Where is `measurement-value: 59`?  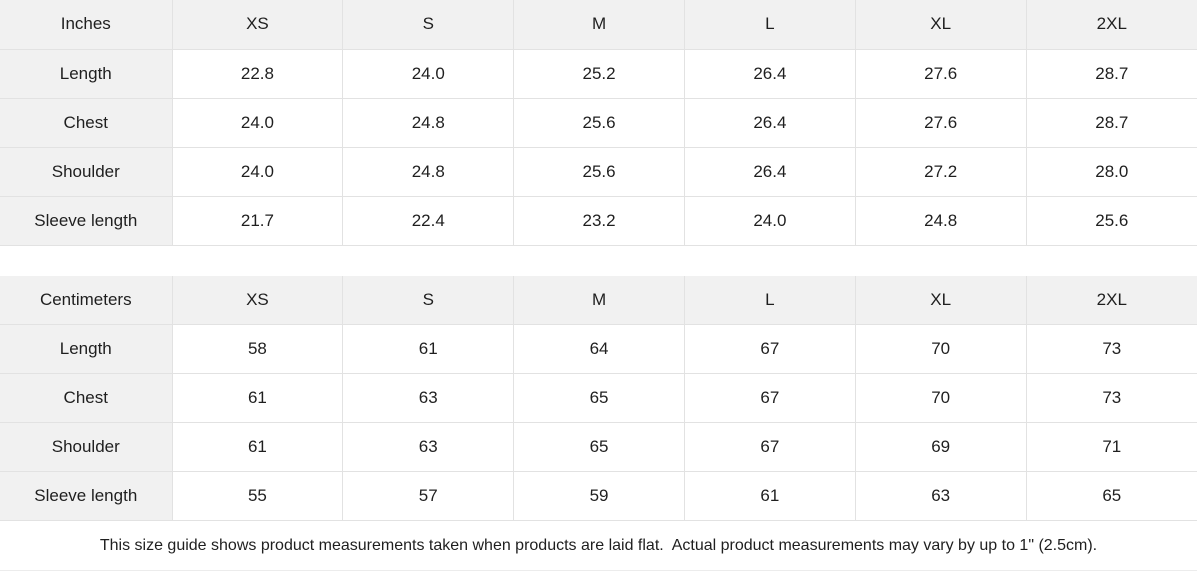 measurement-value: 59 is located at coordinates (599, 496).